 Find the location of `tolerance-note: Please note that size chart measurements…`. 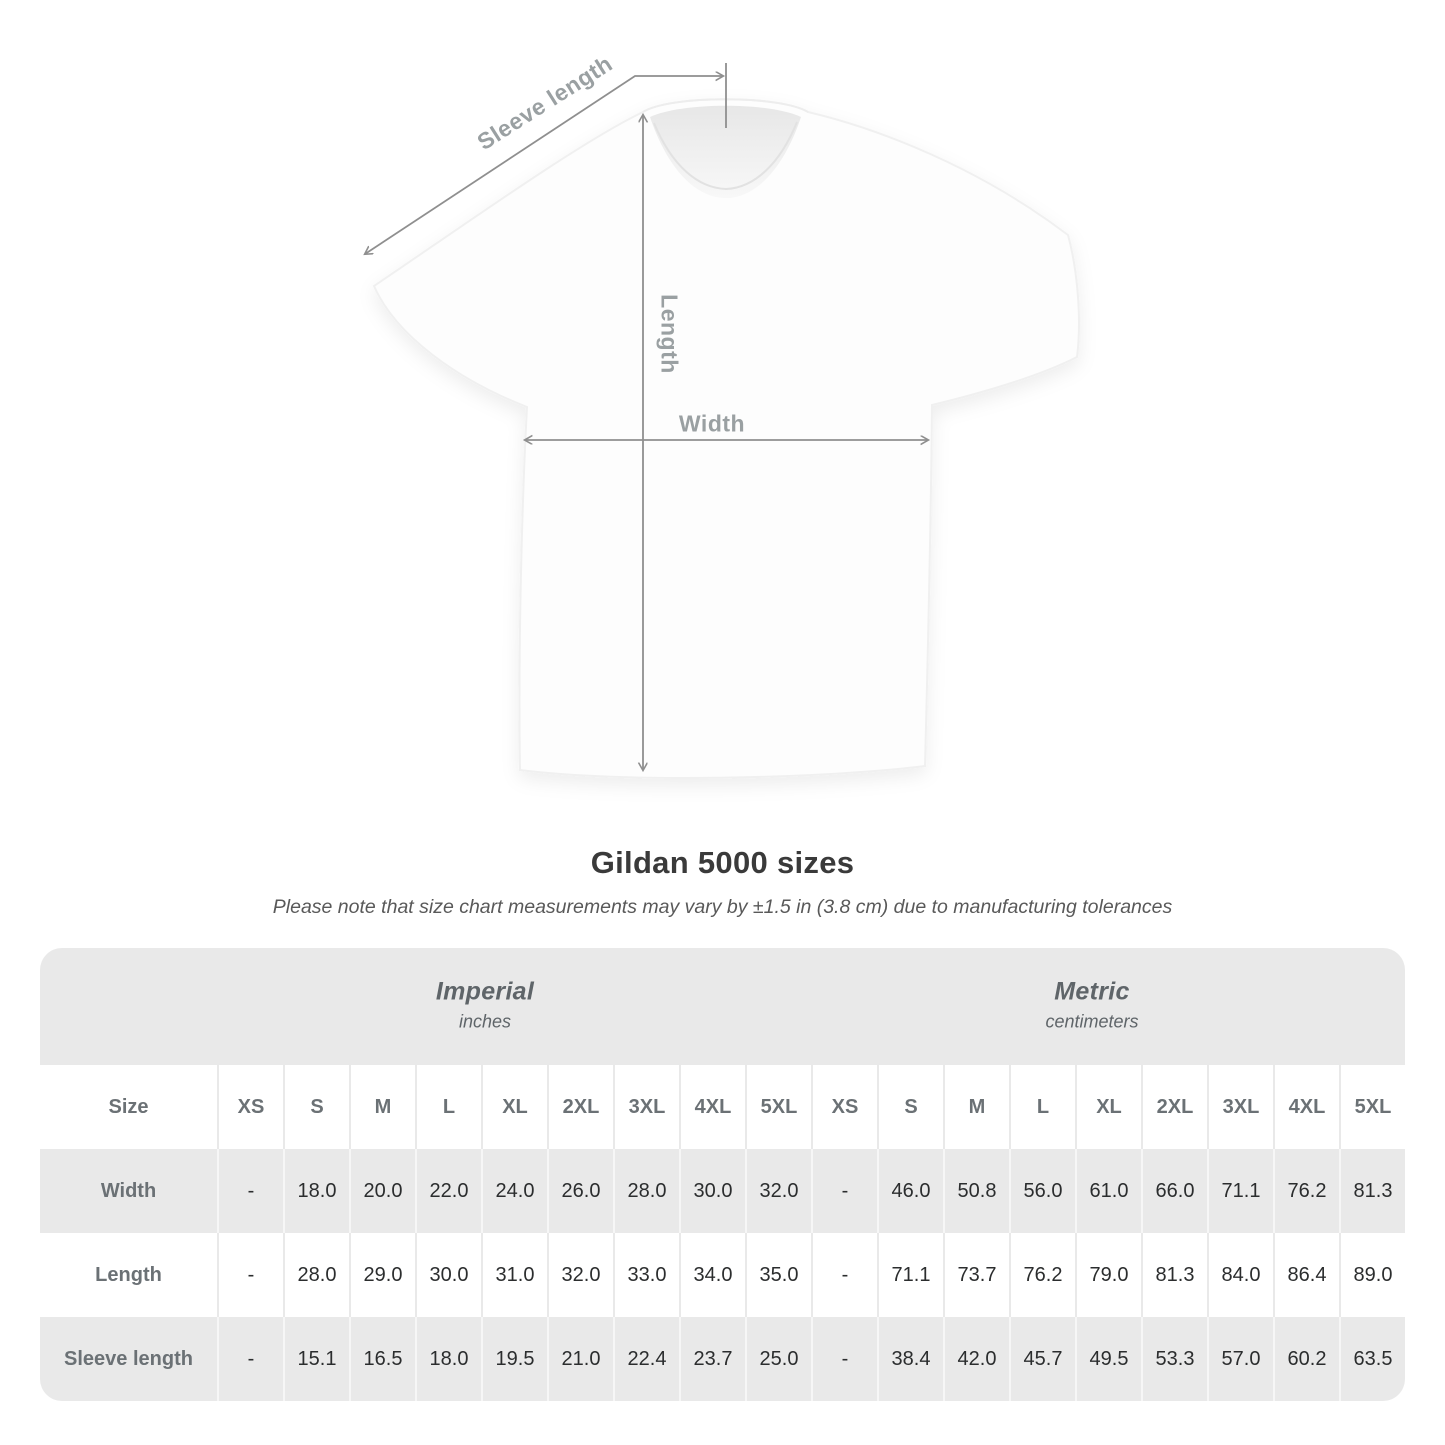

tolerance-note: Please note that size chart measurements… is located at coordinates (722, 907).